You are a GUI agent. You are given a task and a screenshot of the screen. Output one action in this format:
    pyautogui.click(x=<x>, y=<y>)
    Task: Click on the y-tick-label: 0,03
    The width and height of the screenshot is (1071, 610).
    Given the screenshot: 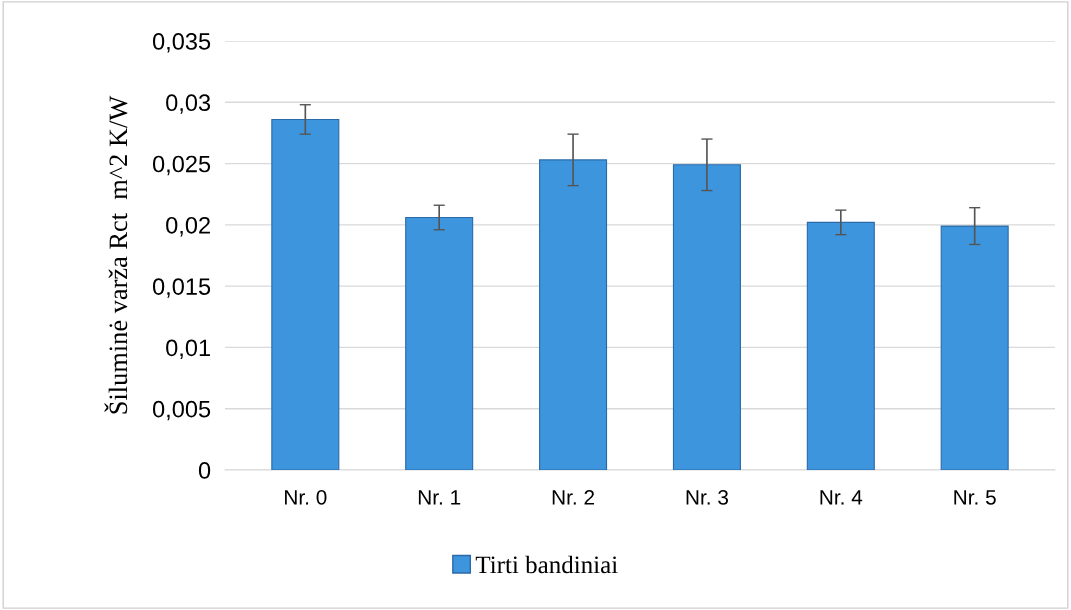 What is the action you would take?
    pyautogui.click(x=188, y=104)
    